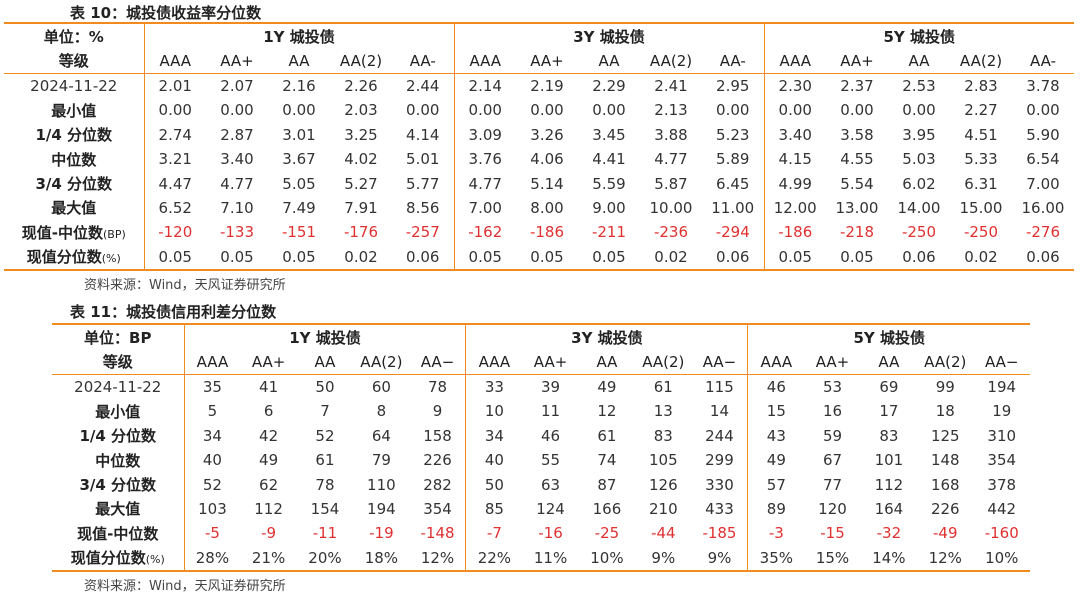 Image resolution: width=1080 pixels, height=597 pixels. Describe the element at coordinates (981, 256) in the screenshot. I see `table-cell: 0.02` at that location.